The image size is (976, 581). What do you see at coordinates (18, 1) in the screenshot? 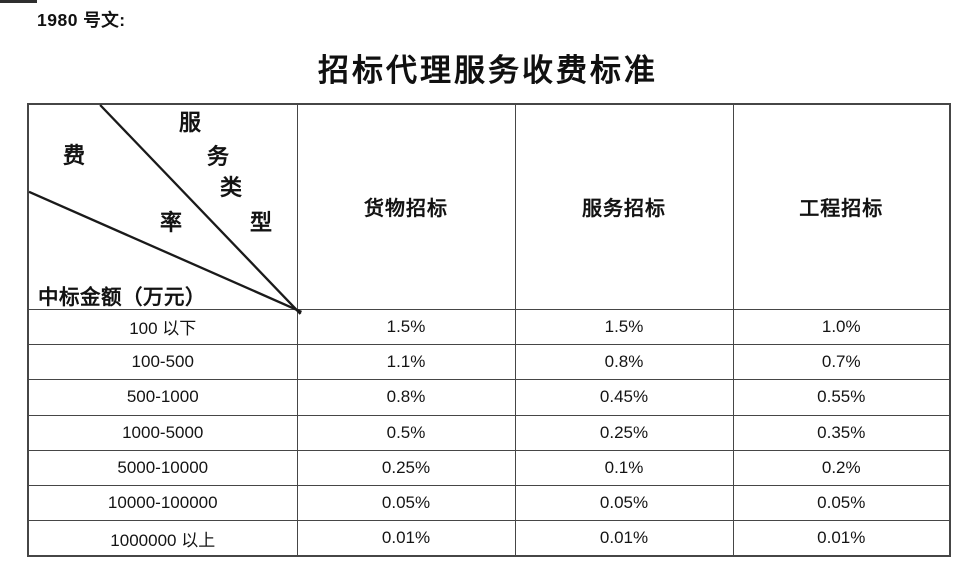
I see `page-corner-mark` at bounding box center [18, 1].